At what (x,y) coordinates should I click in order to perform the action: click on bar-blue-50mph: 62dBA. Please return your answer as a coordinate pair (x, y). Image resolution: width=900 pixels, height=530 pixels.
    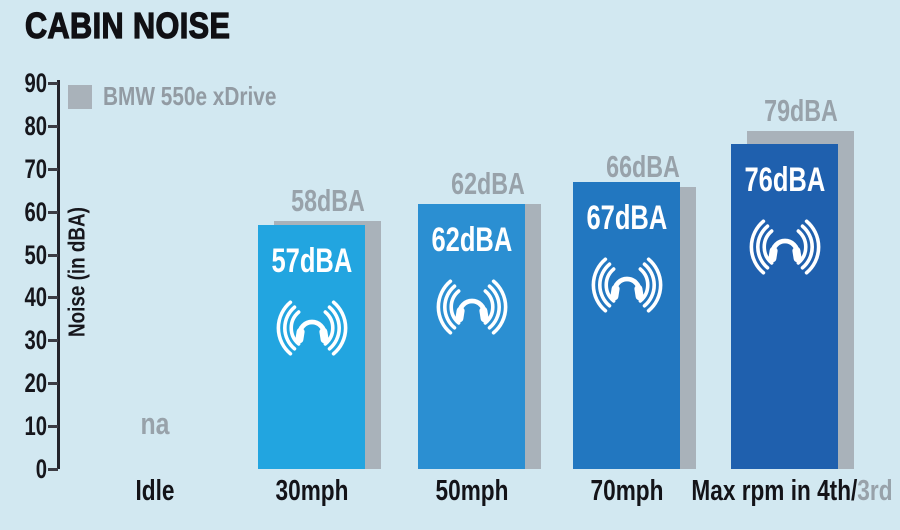
    Looking at the image, I should click on (471, 336).